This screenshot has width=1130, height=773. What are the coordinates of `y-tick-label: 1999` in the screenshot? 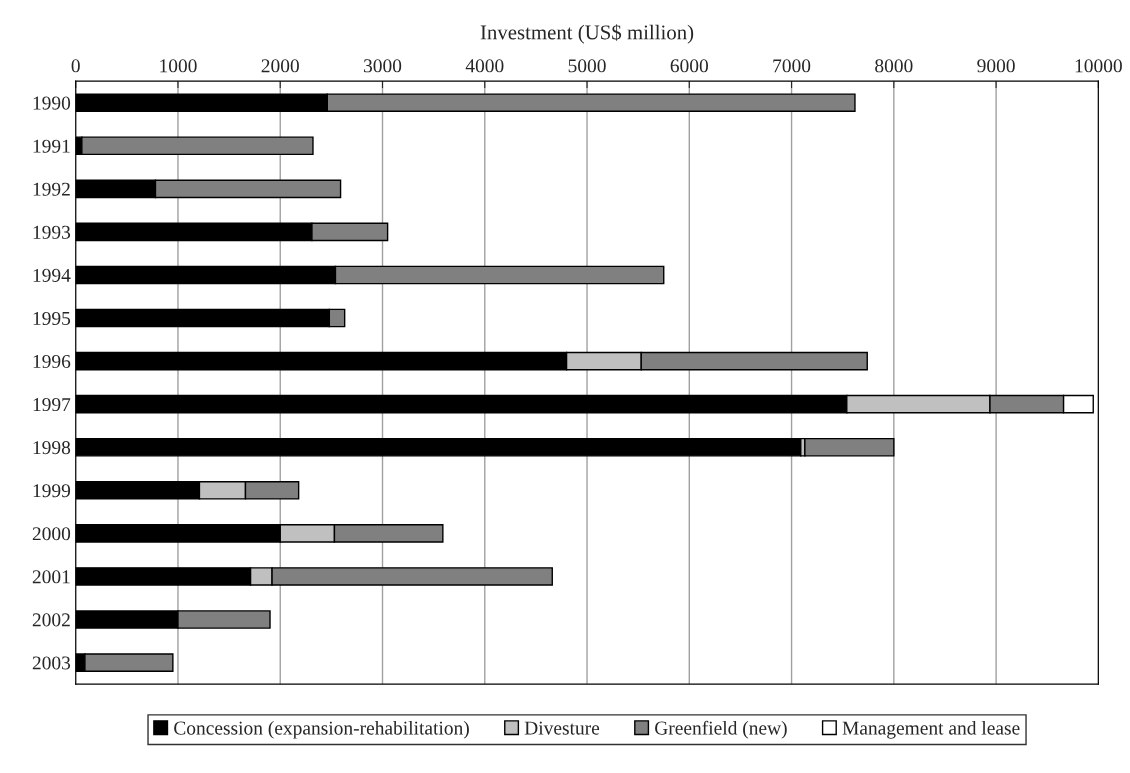 It's located at (52, 491).